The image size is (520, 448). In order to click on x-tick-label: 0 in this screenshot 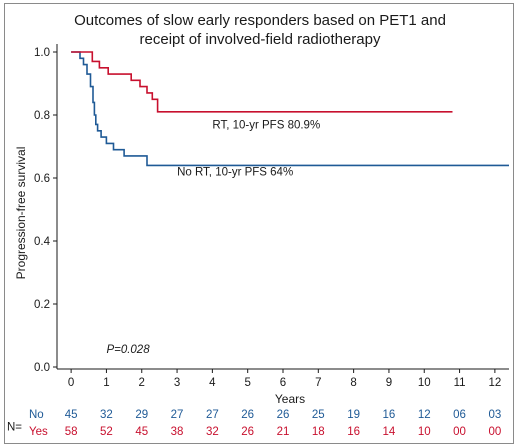, I will do `click(71, 383)`.